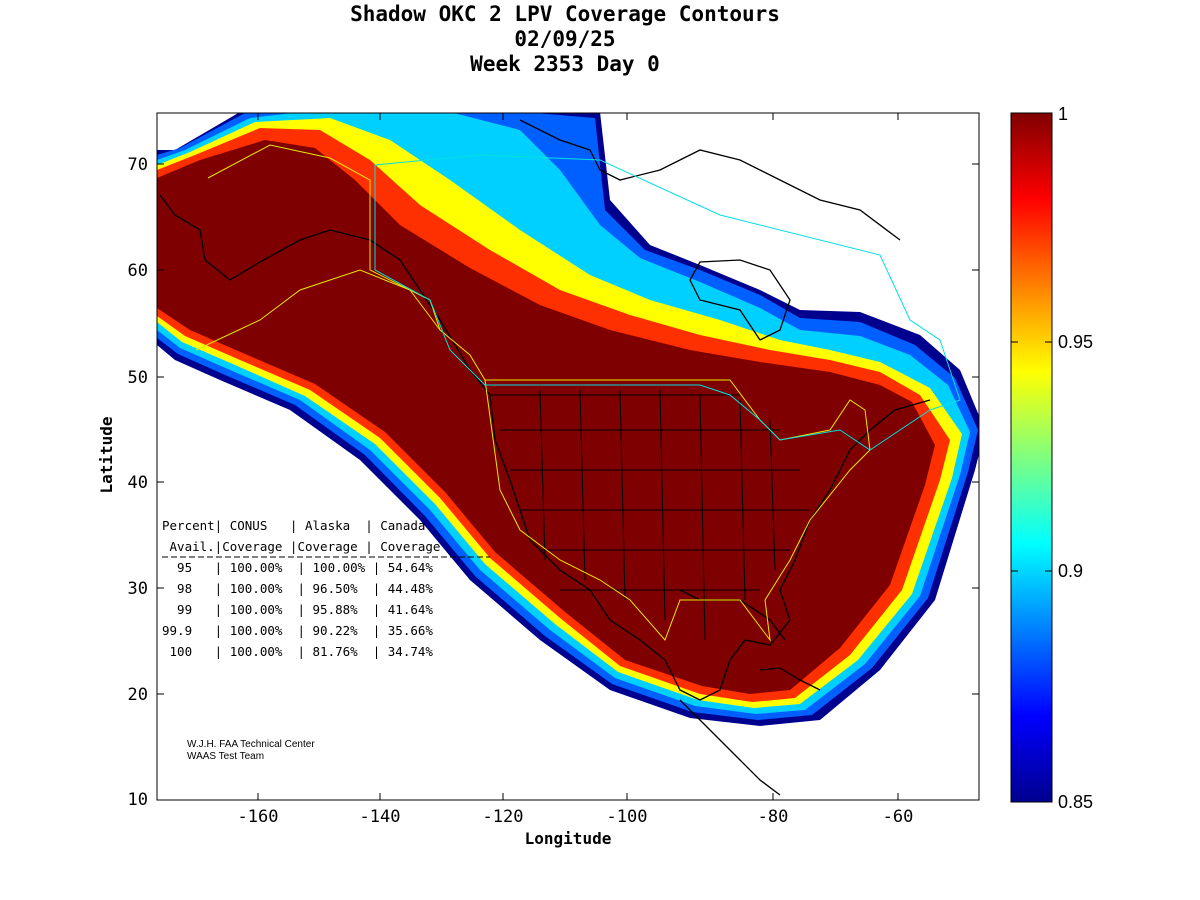 This screenshot has width=1200, height=900. Describe the element at coordinates (297, 567) in the screenshot. I see `table-row: 95 | 100.00% | 100.00% | 54.64%` at that location.